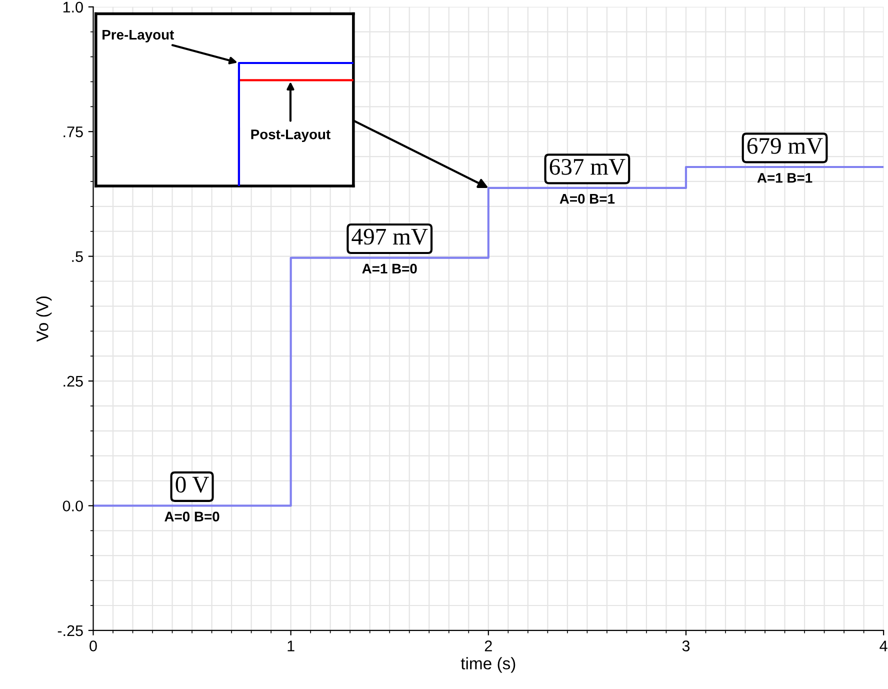  Describe the element at coordinates (290, 136) in the screenshot. I see `annotation: Post-Layout` at that location.